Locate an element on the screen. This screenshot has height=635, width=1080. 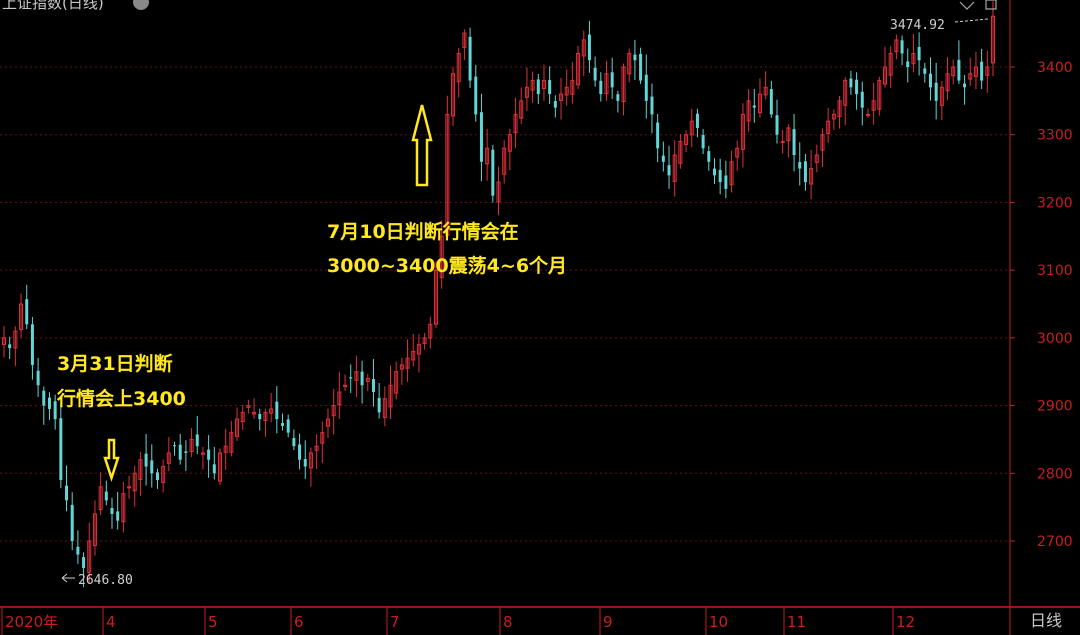
x-tick-label: 12 is located at coordinates (905, 622).